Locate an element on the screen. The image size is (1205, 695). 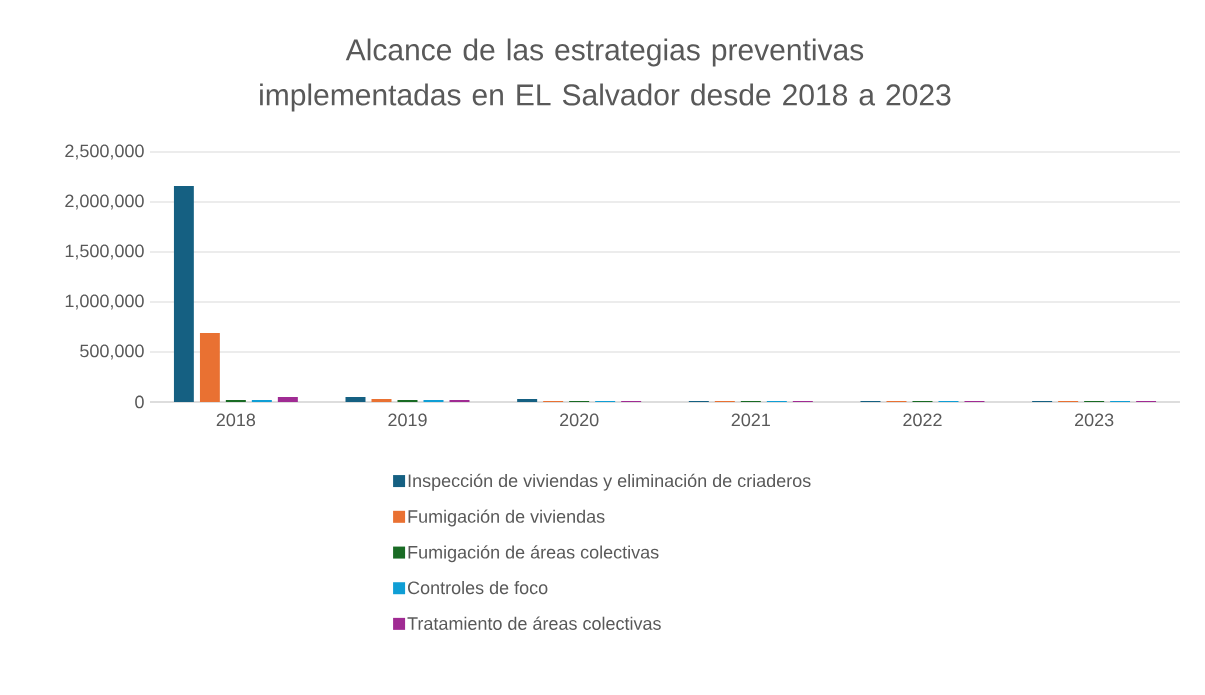
legend-label: Controles de foco is located at coordinates (478, 587).